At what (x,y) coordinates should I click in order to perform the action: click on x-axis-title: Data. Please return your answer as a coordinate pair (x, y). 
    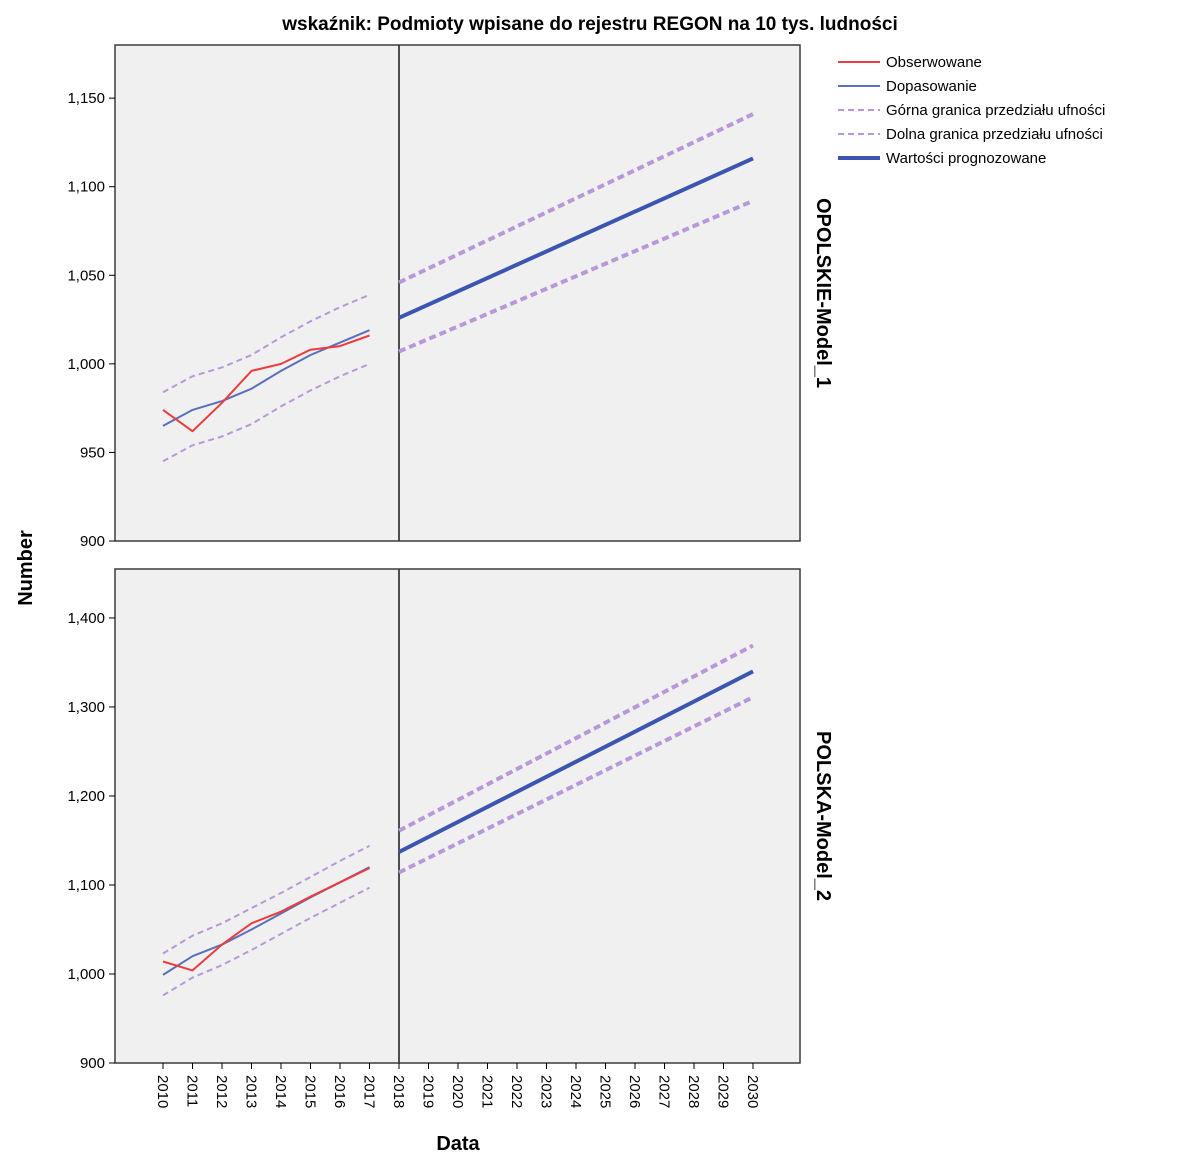
    Looking at the image, I should click on (458, 1144).